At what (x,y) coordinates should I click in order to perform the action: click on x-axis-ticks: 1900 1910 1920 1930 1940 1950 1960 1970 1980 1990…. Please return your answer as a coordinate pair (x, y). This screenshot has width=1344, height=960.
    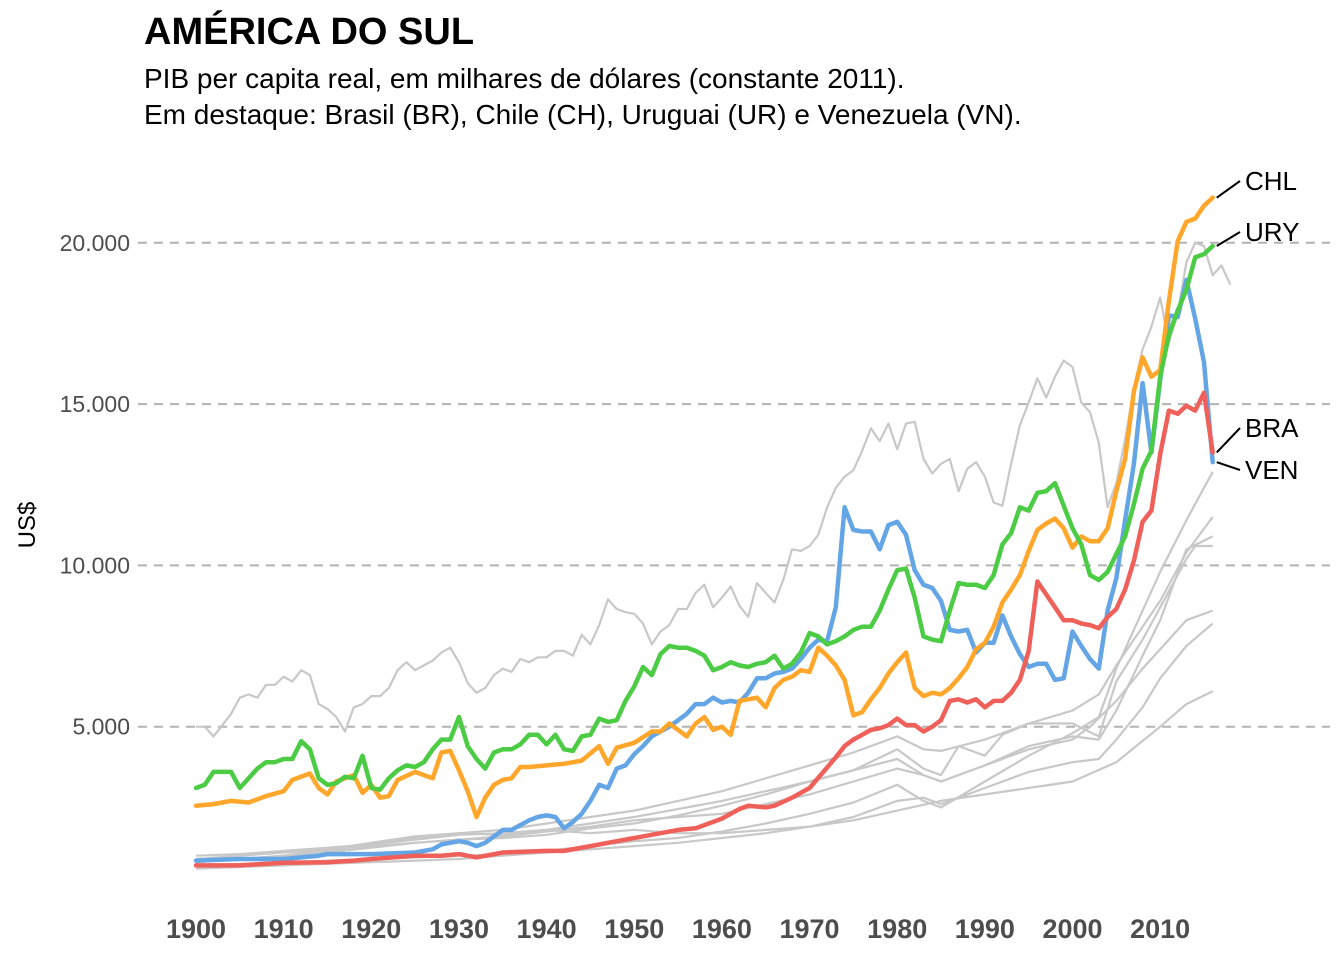
    Looking at the image, I should click on (678, 929).